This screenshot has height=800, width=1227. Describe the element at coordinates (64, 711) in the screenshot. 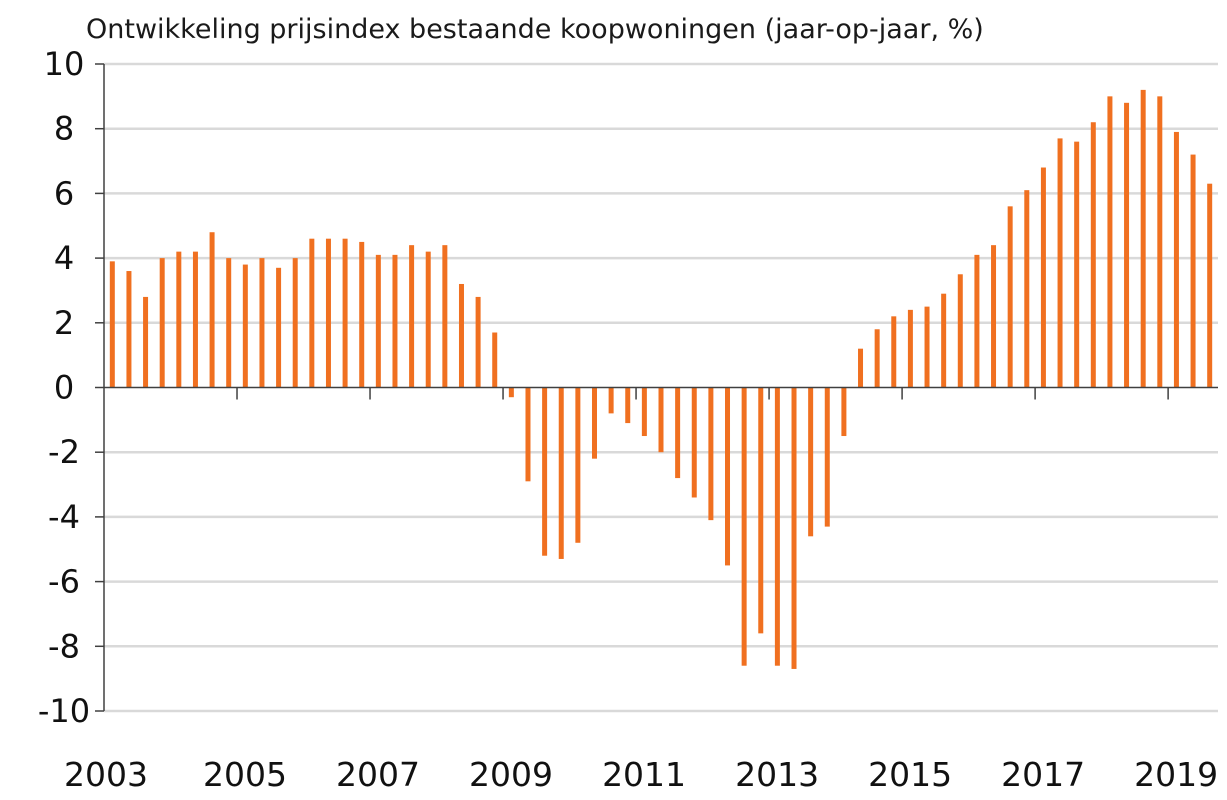

I see `y-tick-label: -10` at that location.